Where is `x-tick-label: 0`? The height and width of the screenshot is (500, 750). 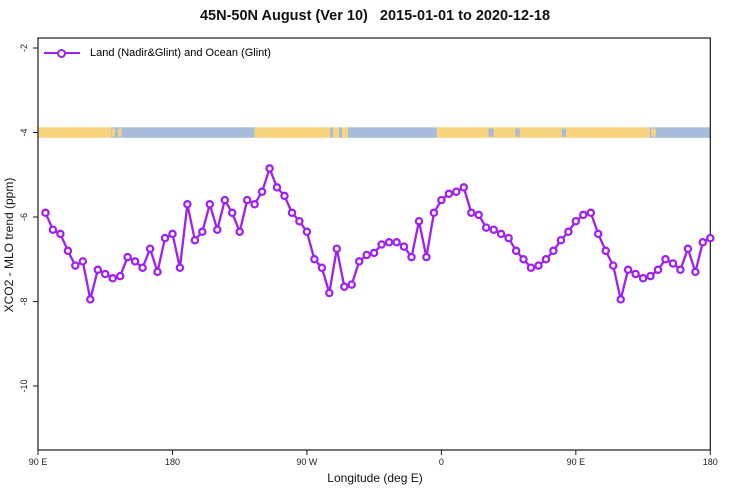
x-tick-label: 0 is located at coordinates (441, 462).